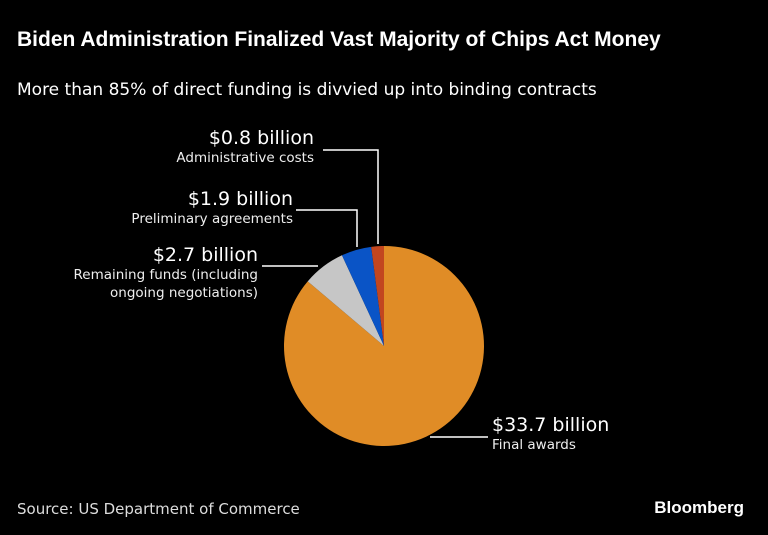 The width and height of the screenshot is (768, 535). What do you see at coordinates (534, 445) in the screenshot?
I see `label-name: Final awards` at bounding box center [534, 445].